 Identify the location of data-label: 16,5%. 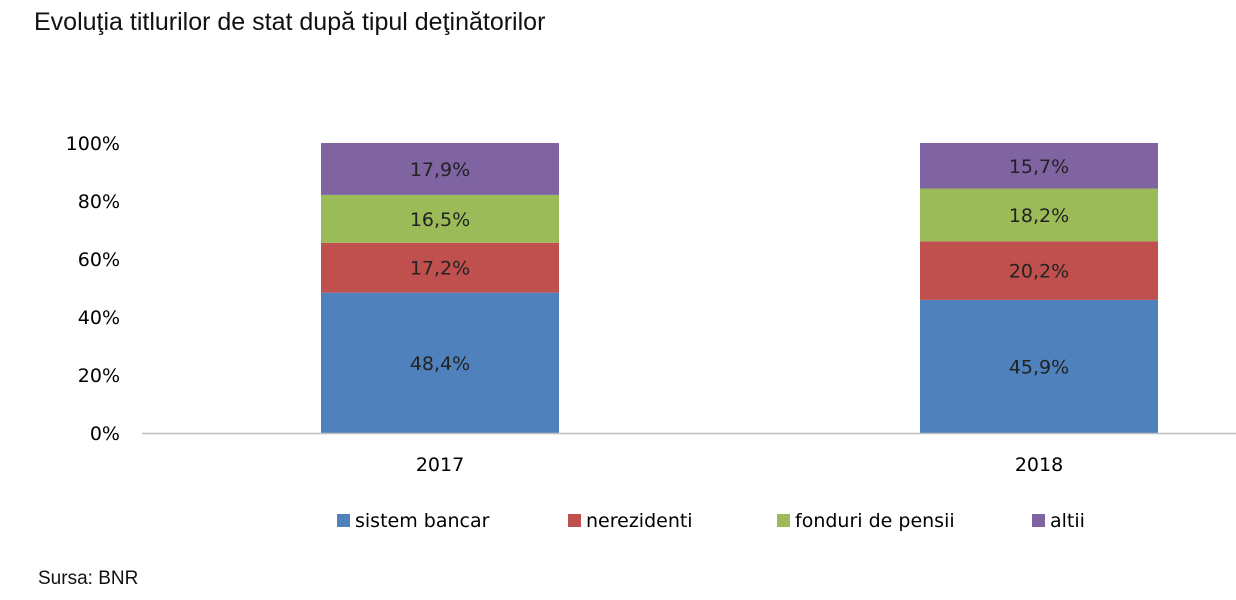
(440, 220).